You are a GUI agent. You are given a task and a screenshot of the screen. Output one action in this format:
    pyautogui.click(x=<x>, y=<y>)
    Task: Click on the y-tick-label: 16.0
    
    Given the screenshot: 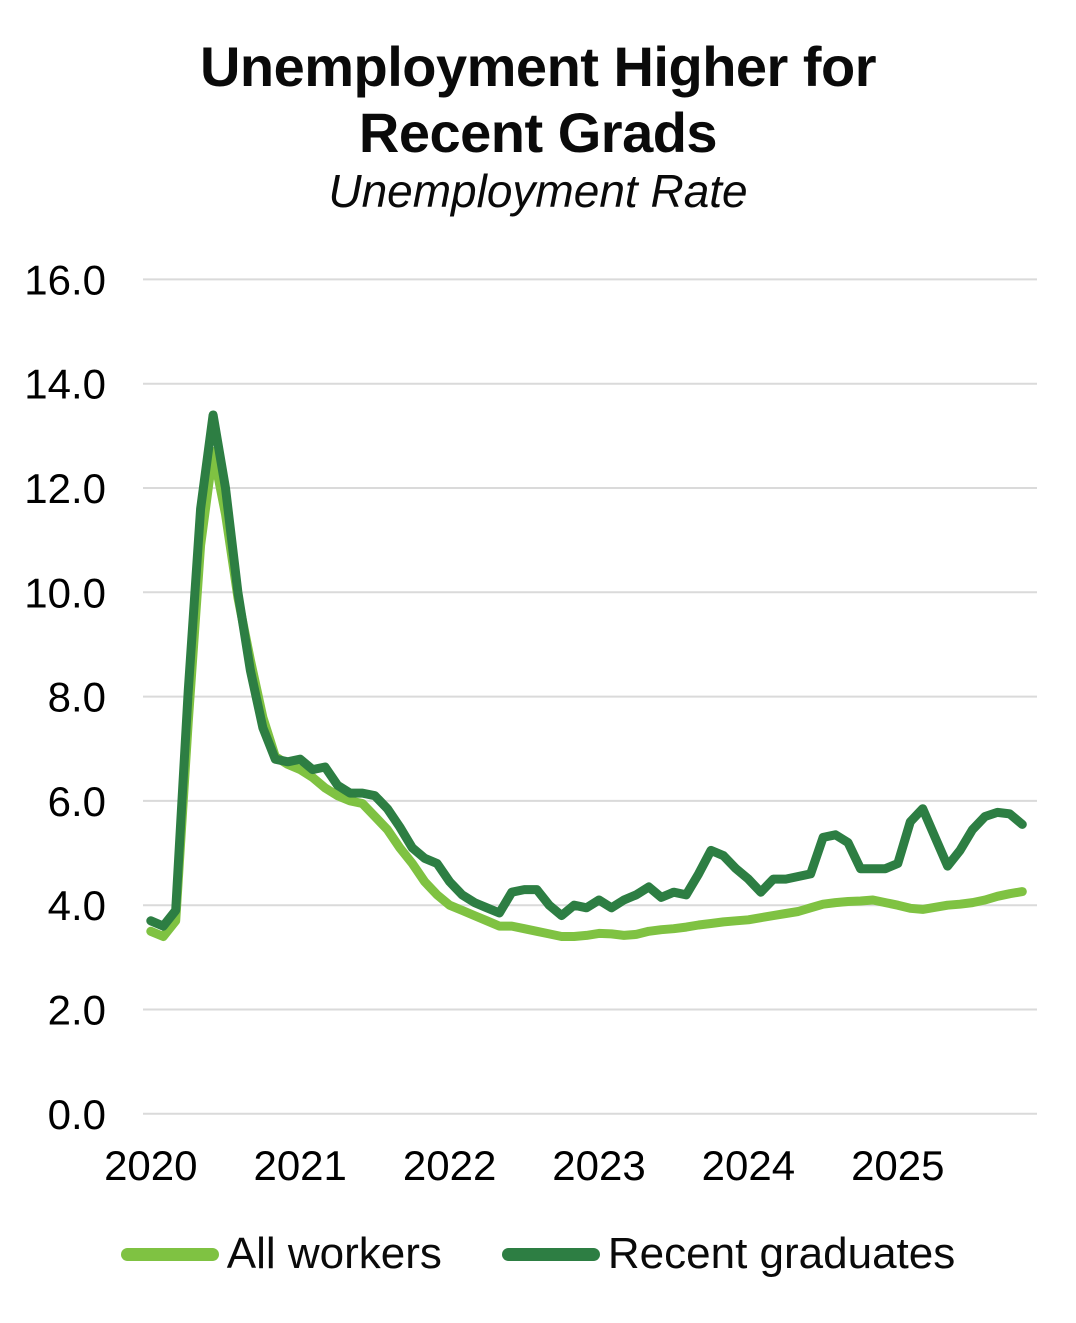 What is the action you would take?
    pyautogui.click(x=65, y=279)
    